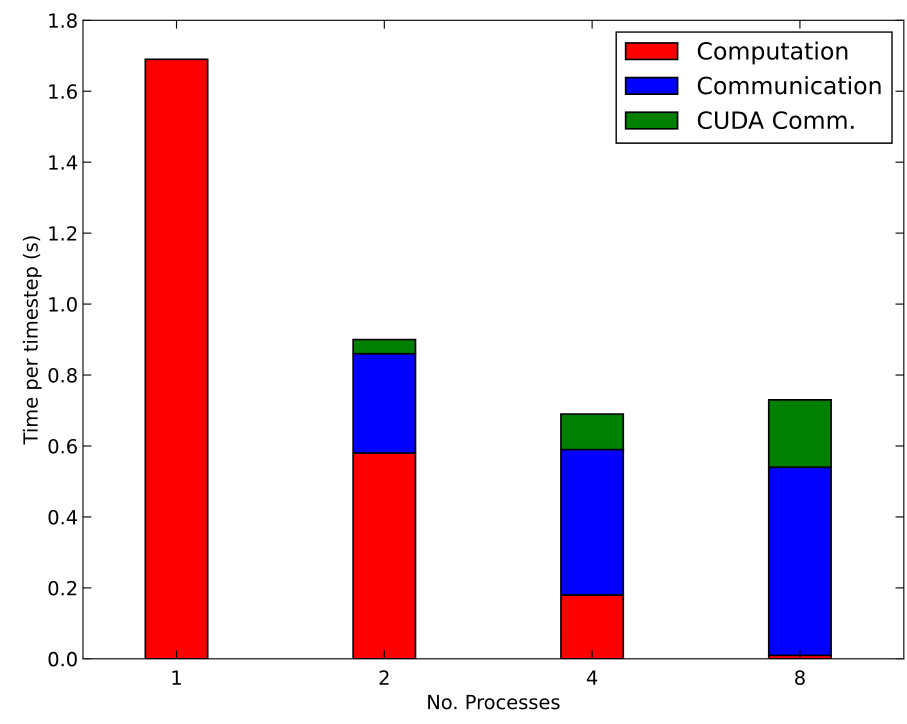 This screenshot has width=907, height=724. I want to click on x-axis-title: No. Processes, so click(494, 702).